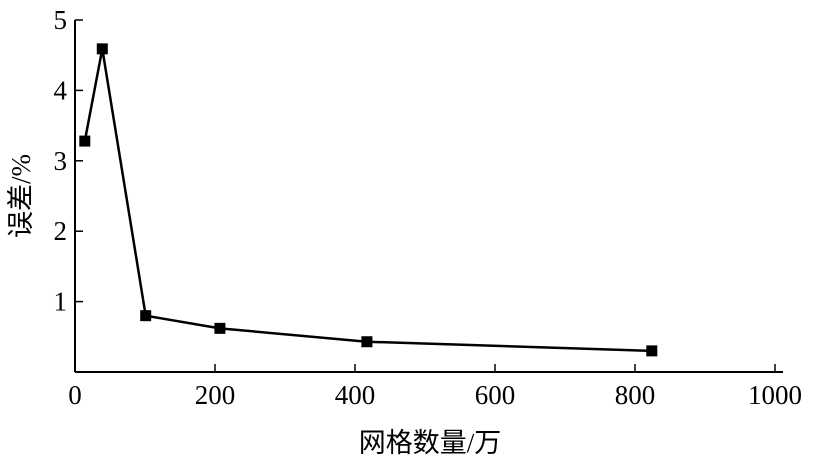  I want to click on x-tick-label: 600, so click(495, 395).